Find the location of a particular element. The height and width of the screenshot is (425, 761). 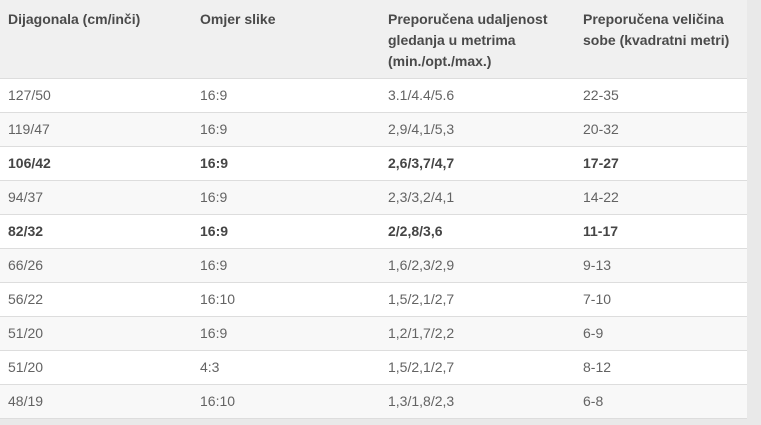

cell-room-size: 20-32 is located at coordinates (661, 129).